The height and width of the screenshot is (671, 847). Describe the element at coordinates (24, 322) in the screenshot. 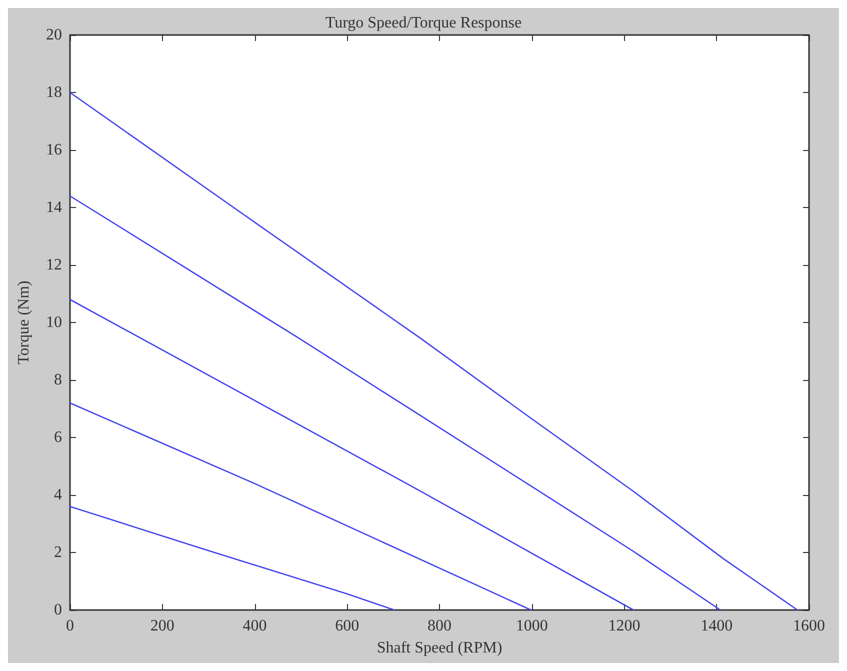

I see `y-axis-title: Torque (Nm)` at that location.